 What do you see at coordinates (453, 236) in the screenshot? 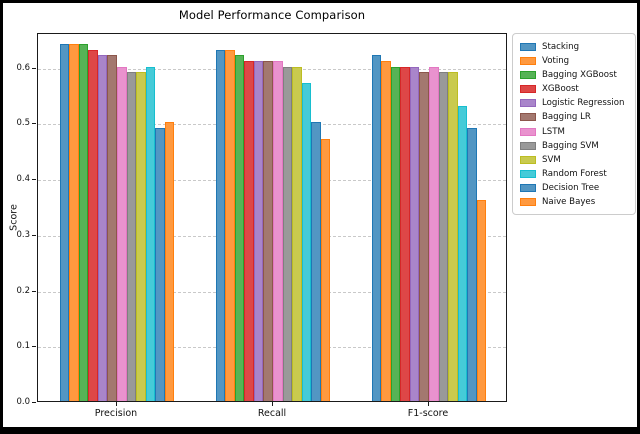
I see `bar-svm-f1-score` at bounding box center [453, 236].